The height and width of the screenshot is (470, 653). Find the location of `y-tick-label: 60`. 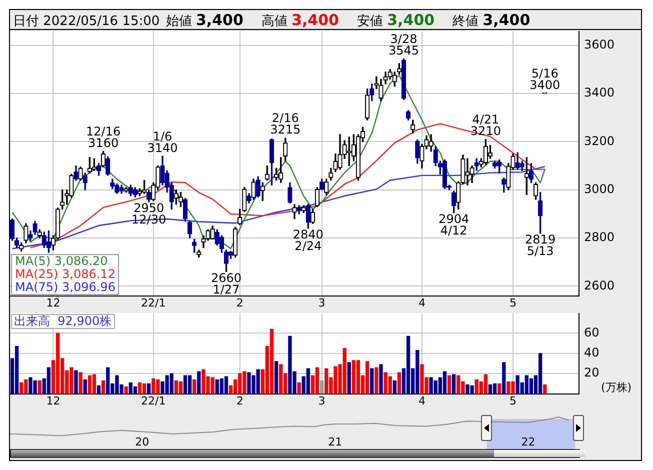

y-tick-label: 60 is located at coordinates (592, 332).